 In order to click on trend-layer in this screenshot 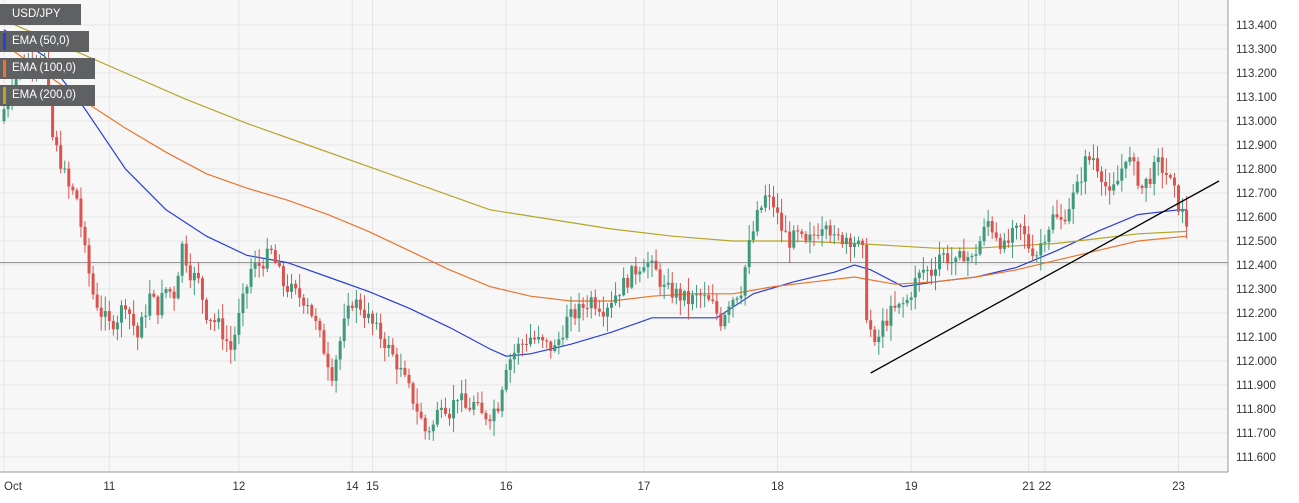, I will do `click(1045, 277)`.